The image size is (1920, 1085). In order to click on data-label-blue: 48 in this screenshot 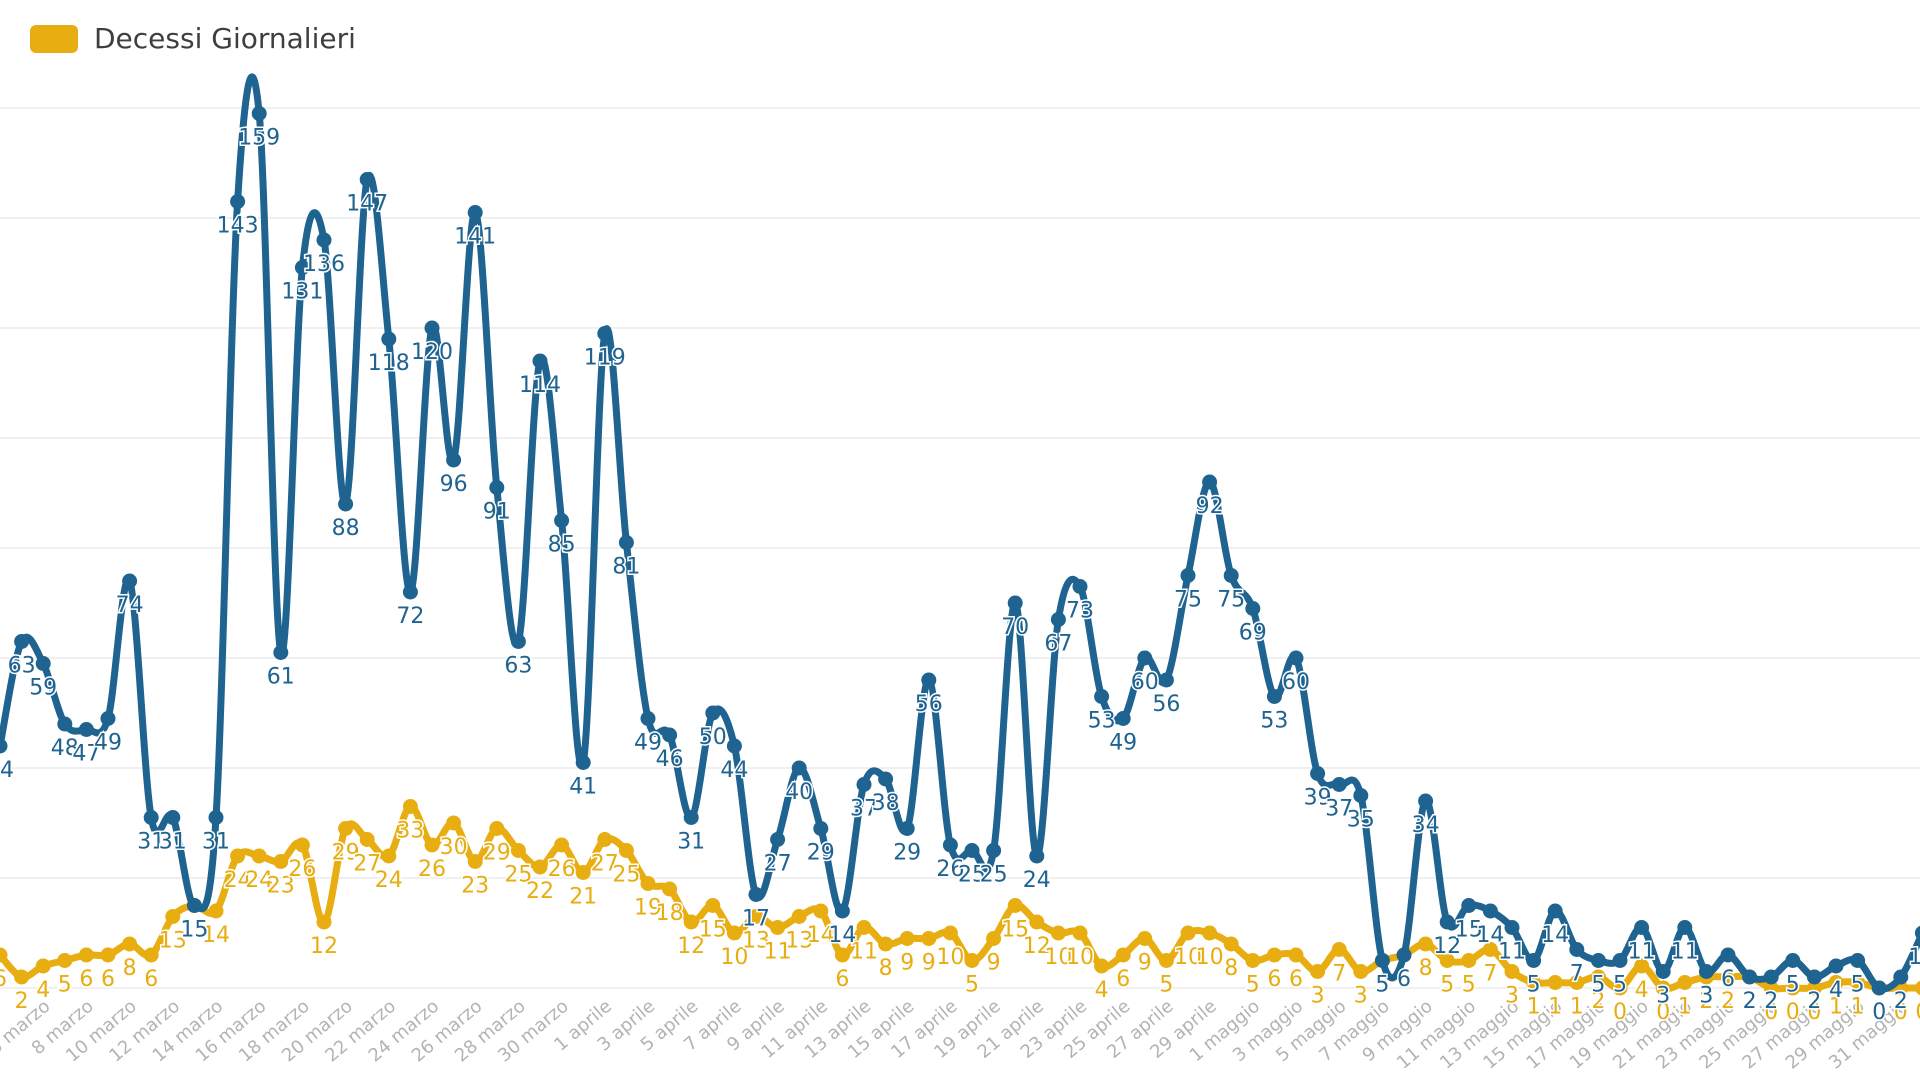, I will do `click(65, 748)`.